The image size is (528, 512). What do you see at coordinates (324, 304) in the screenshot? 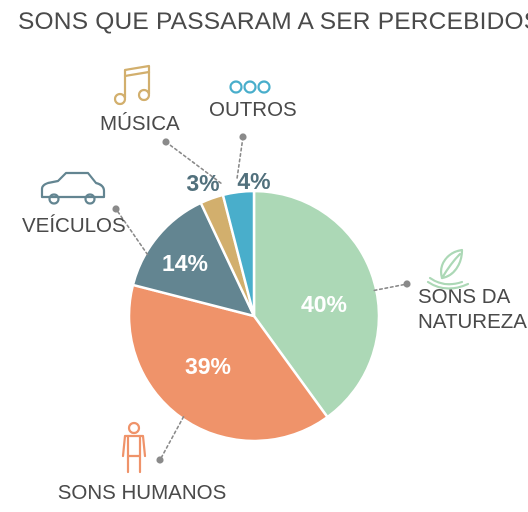
I see `value-label-1: 40%` at bounding box center [324, 304].